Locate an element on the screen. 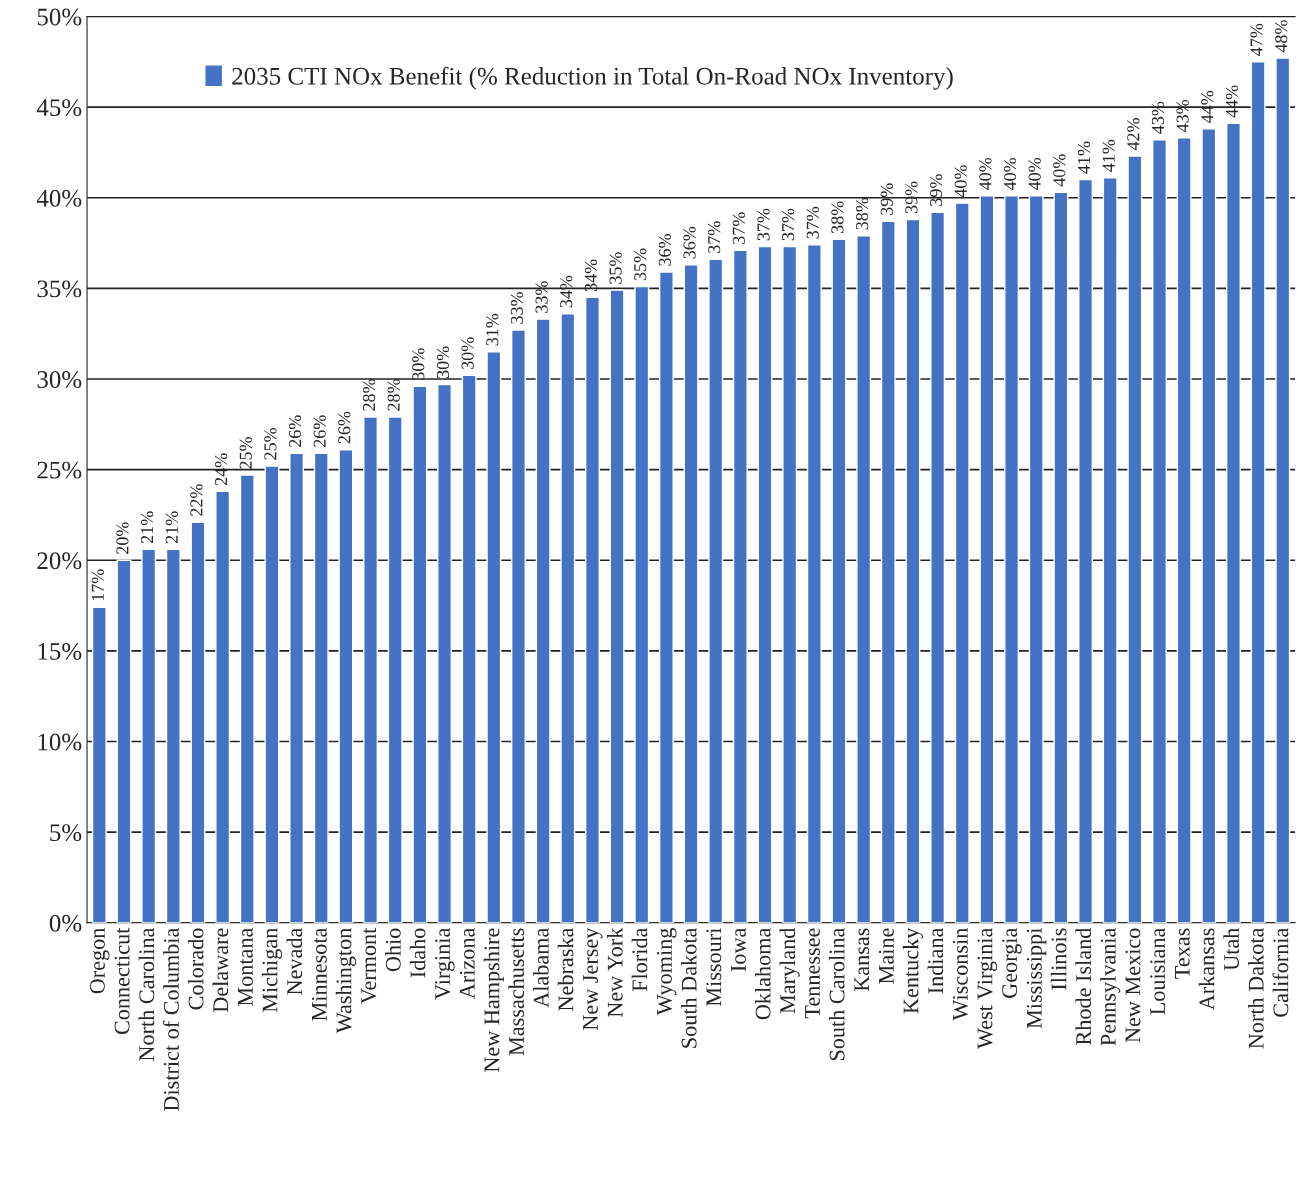 This screenshot has width=1299, height=1177. x-tick-label: North Carolina is located at coordinates (146, 994).